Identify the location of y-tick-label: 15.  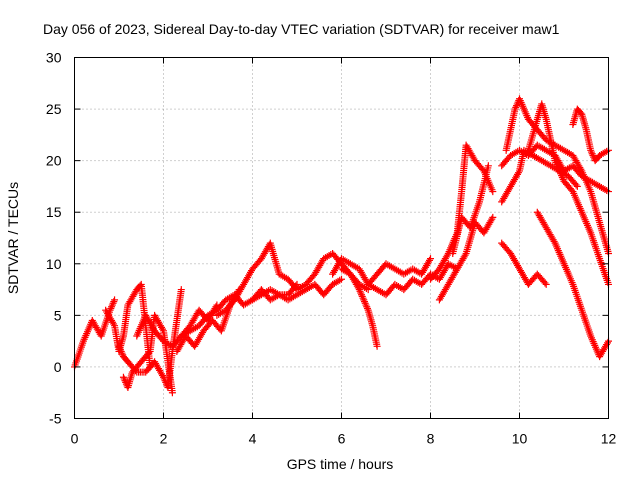
(54, 212).